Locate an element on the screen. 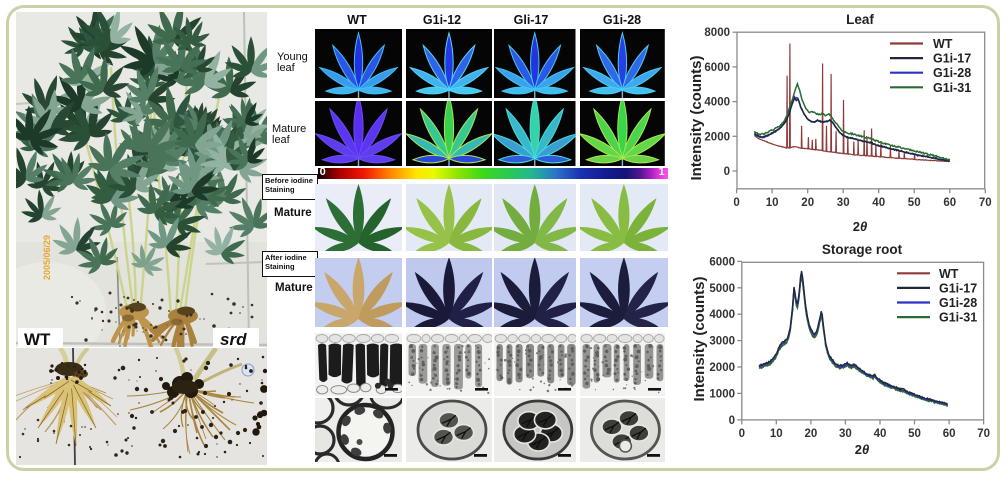 The height and width of the screenshot is (478, 1007). svg-text: 5000 is located at coordinates (722, 289).